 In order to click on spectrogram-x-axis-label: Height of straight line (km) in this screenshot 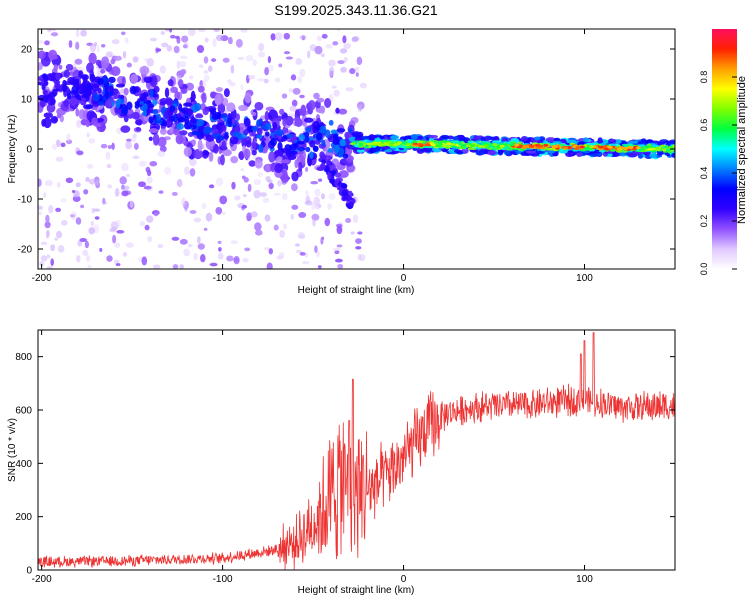, I will do `click(356, 290)`.